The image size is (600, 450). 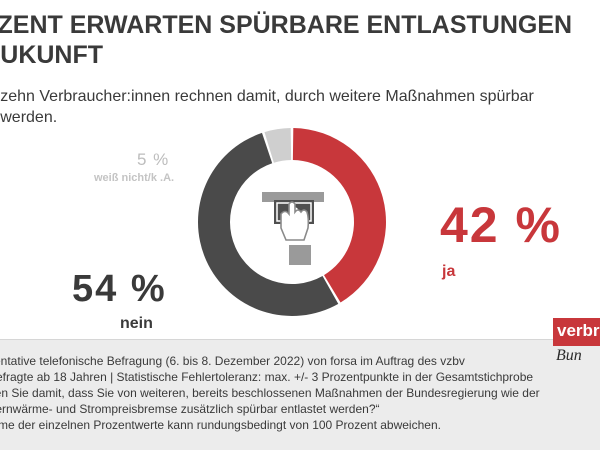 I want to click on chart-subtitle-line-2: t zu werden., so click(x=29, y=117).